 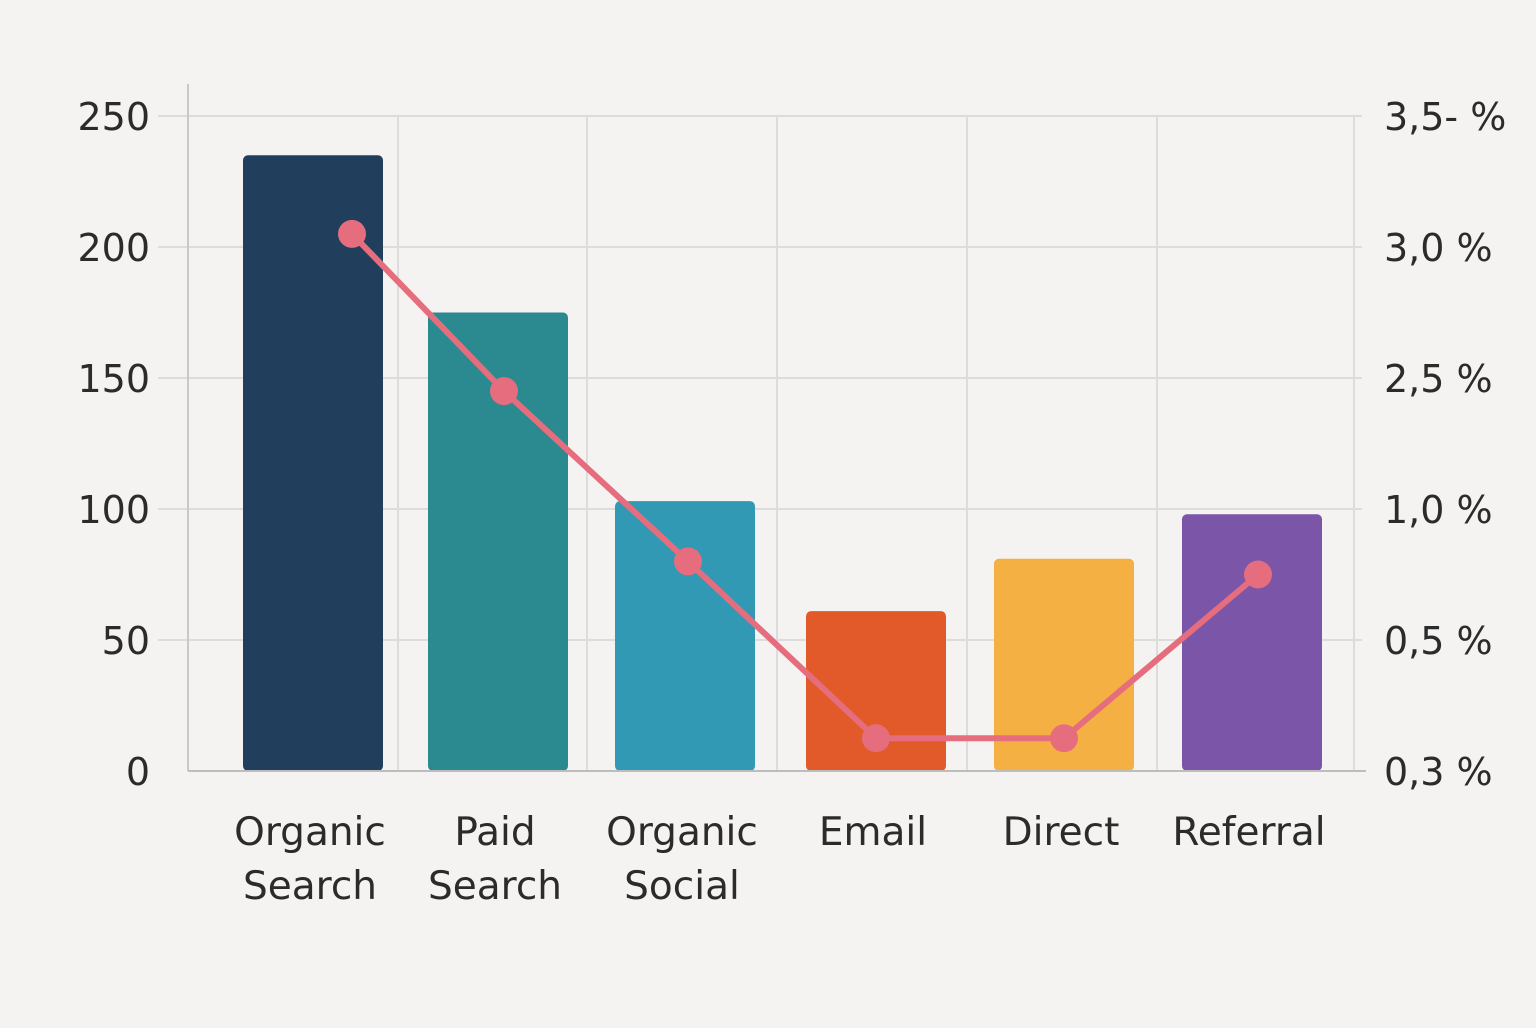 What do you see at coordinates (876, 691) in the screenshot?
I see `bar-email` at bounding box center [876, 691].